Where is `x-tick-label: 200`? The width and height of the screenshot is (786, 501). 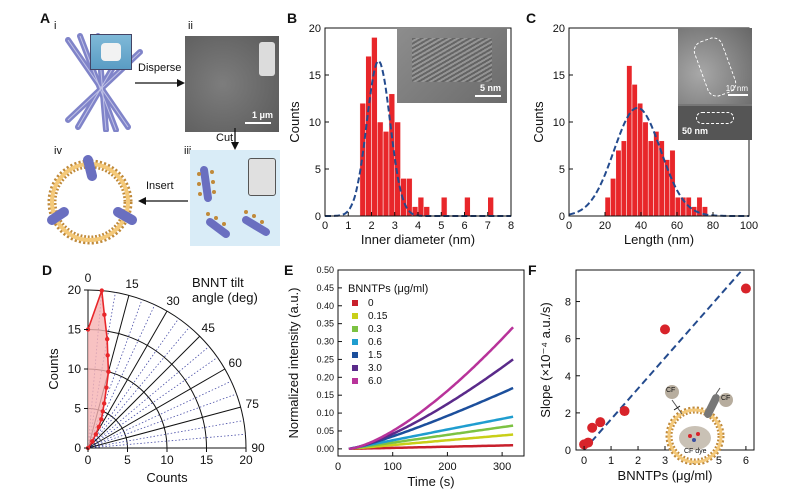 x-tick-label: 200 is located at coordinates (447, 467).